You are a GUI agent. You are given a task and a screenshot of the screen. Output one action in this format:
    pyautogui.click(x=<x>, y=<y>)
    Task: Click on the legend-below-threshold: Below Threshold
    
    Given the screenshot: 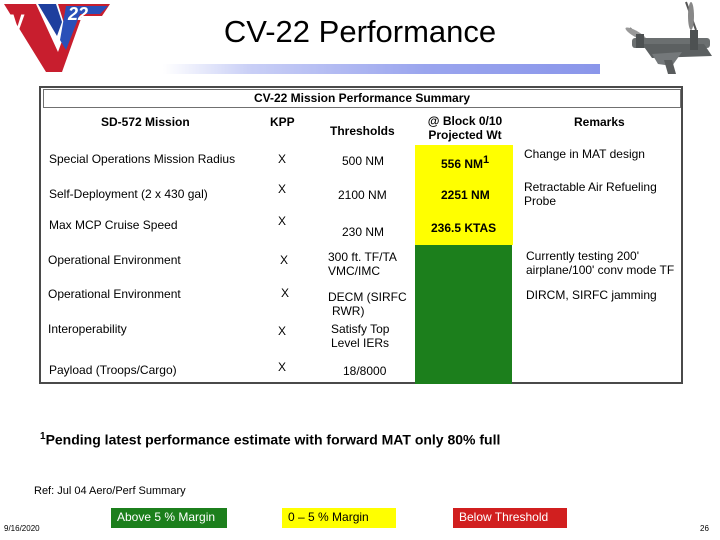 What is the action you would take?
    pyautogui.click(x=510, y=518)
    